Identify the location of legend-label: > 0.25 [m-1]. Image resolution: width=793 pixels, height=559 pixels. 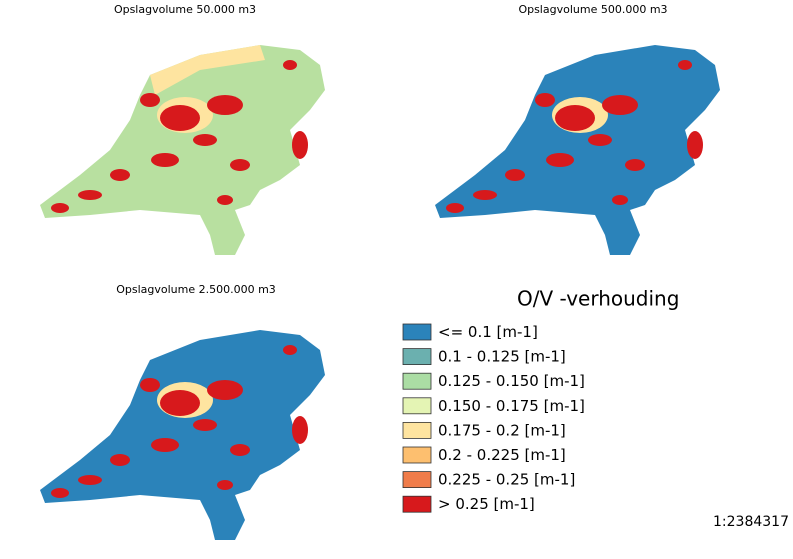
(486, 504).